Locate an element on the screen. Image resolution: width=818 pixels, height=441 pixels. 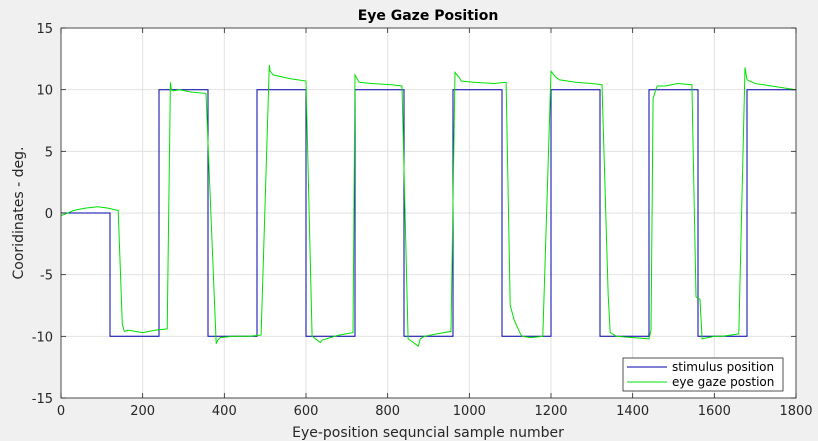
y-axis-label: Cooridinates - deg. is located at coordinates (19, 213).